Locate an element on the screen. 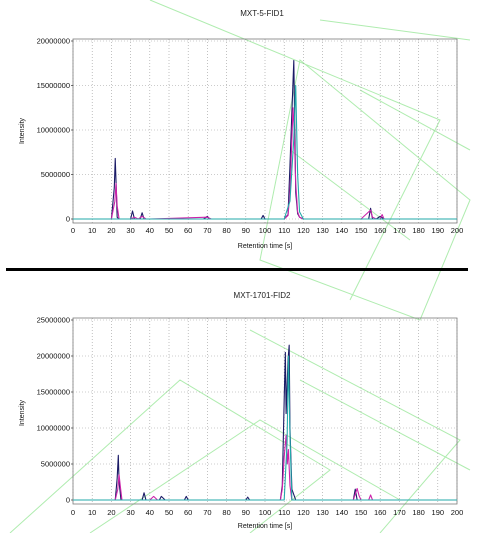  chart-title: MXT-1701-FID2 is located at coordinates (262, 295).